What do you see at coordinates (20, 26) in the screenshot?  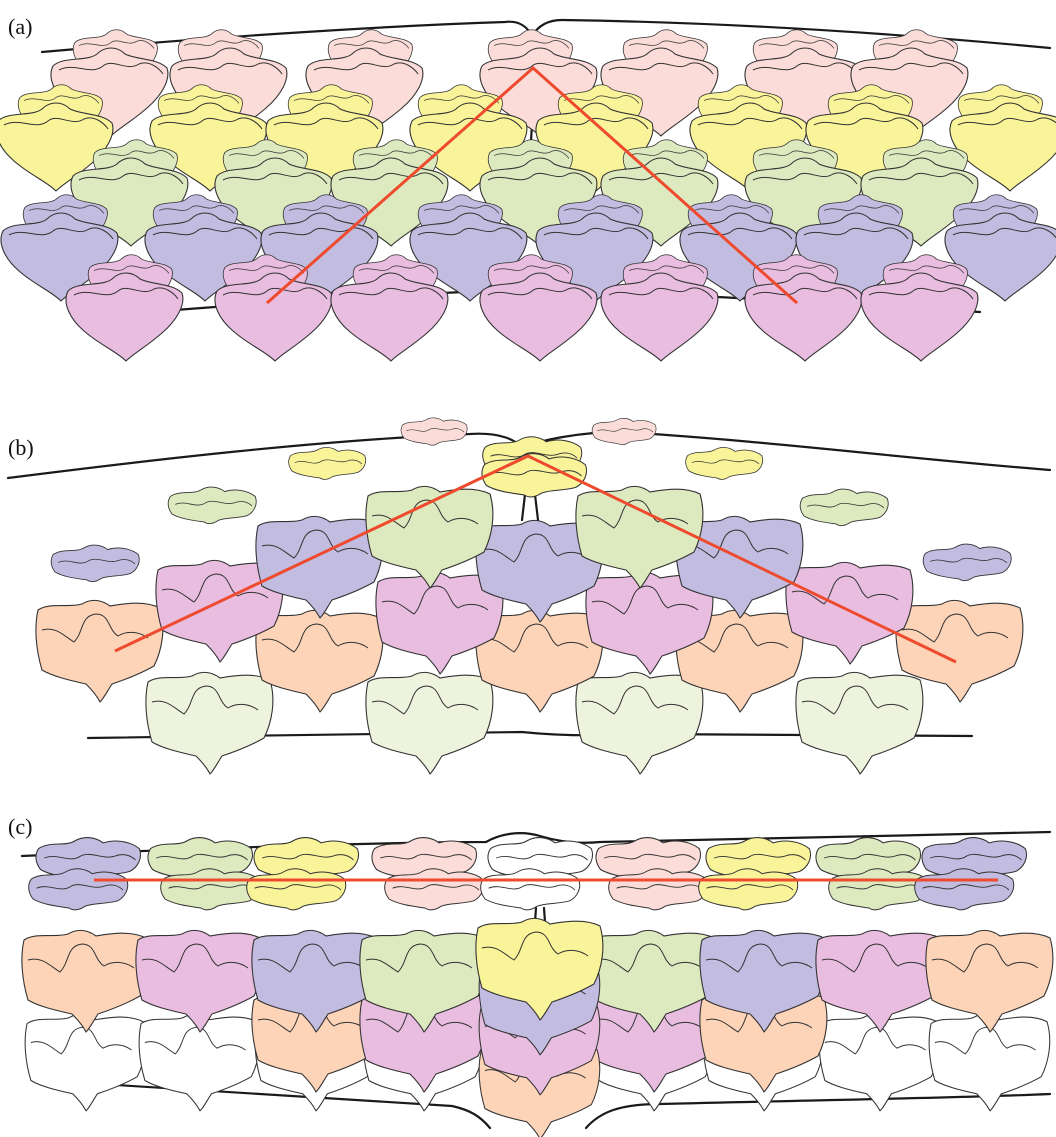 I see `panel-a-label: (a)` at bounding box center [20, 26].